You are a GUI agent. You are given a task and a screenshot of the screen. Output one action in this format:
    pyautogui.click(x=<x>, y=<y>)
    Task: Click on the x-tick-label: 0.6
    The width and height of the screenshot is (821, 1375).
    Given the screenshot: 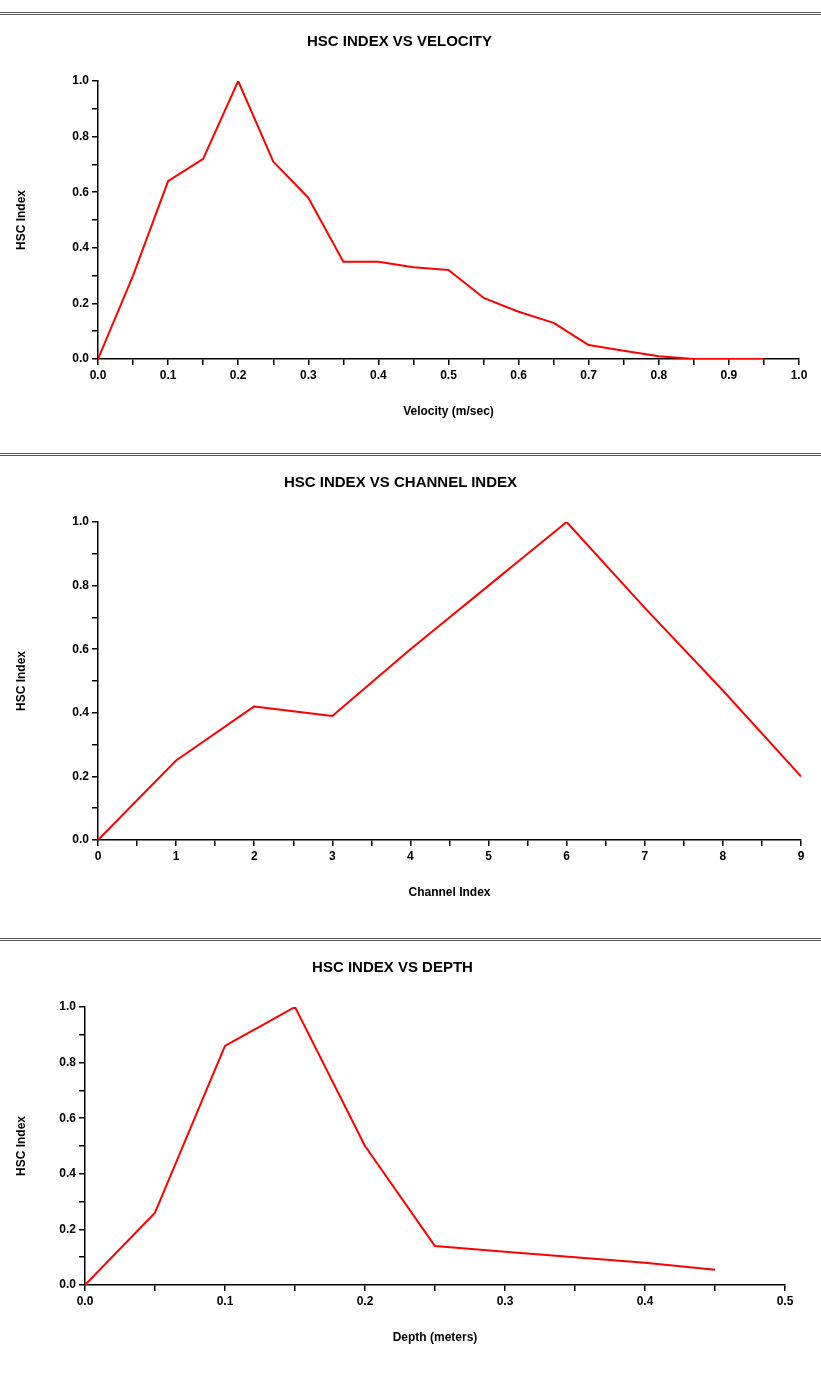 What is the action you would take?
    pyautogui.click(x=519, y=374)
    